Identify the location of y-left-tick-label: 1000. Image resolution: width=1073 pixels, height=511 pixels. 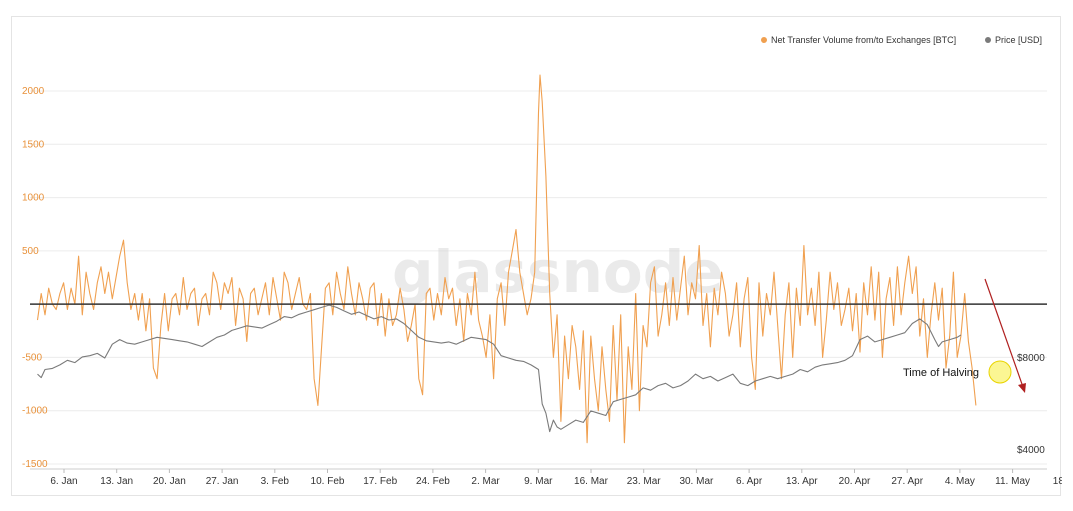
(33, 198).